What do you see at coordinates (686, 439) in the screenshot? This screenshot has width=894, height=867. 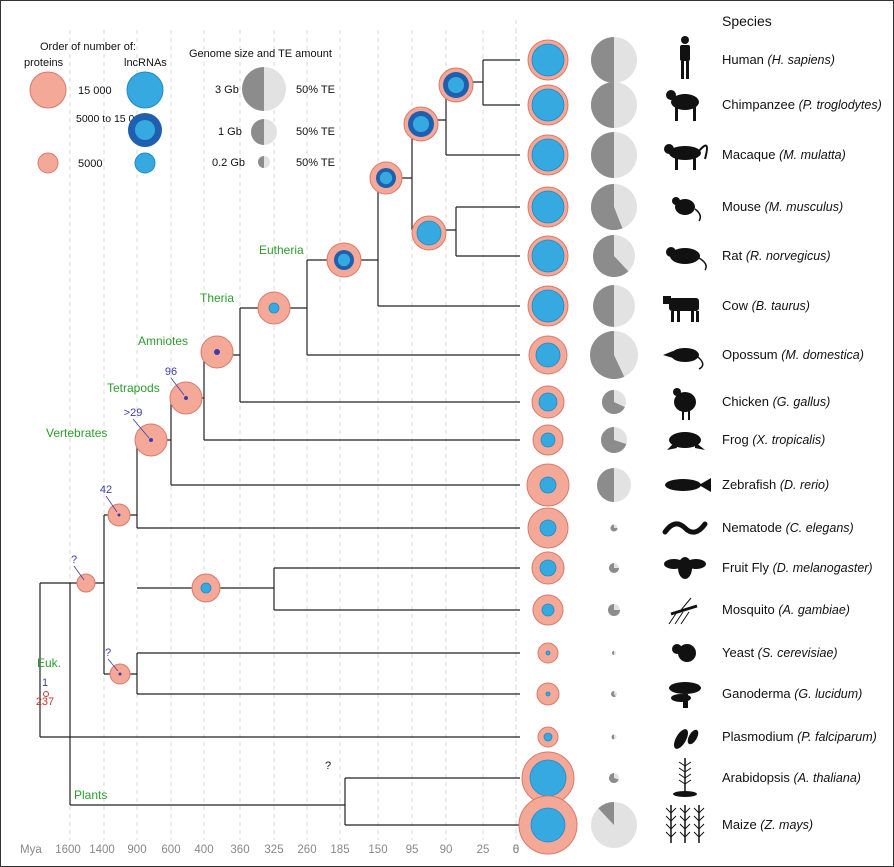 I see `species-icons` at bounding box center [686, 439].